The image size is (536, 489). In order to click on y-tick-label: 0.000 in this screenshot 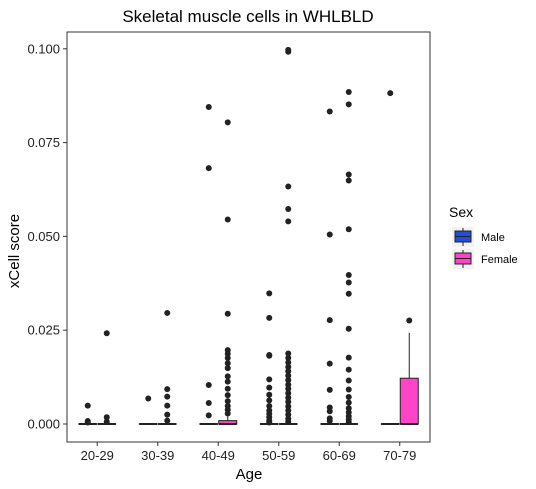, I will do `click(43, 424)`.